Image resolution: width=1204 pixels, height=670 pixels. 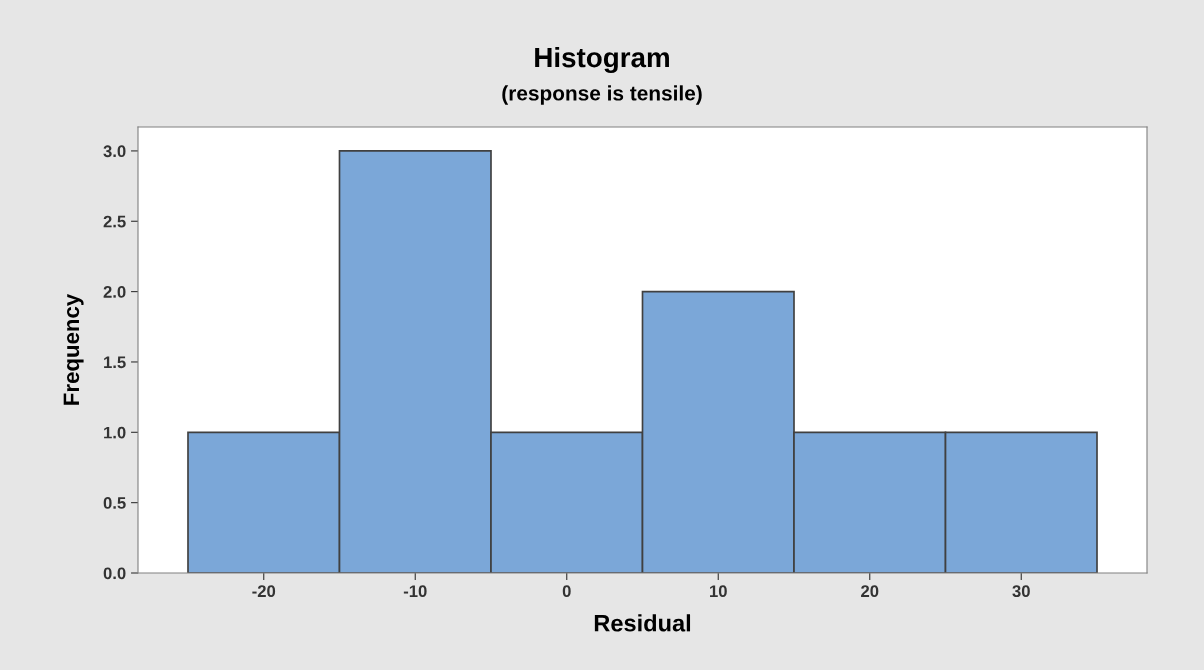 I want to click on y-tick-label: 0.0, so click(x=114, y=573).